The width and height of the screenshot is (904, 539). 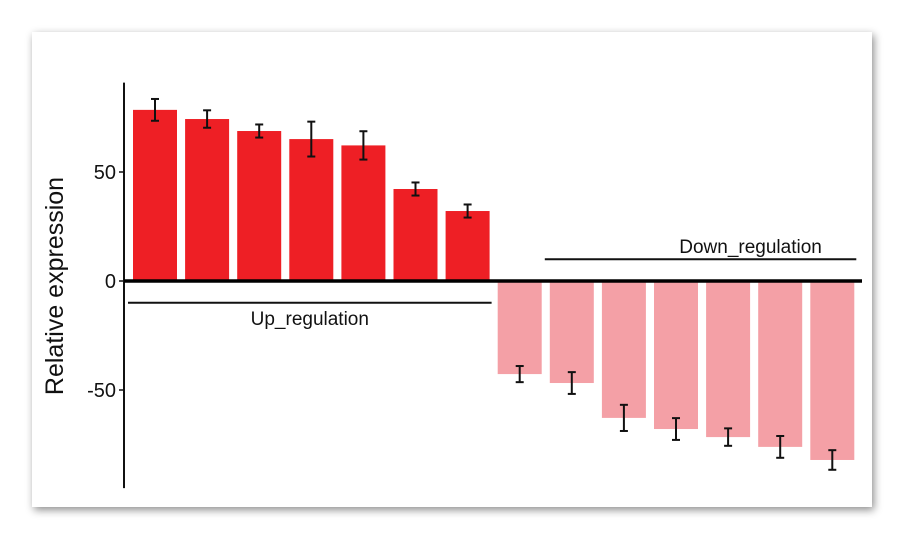 What do you see at coordinates (105, 173) in the screenshot?
I see `y-tick-label: 50` at bounding box center [105, 173].